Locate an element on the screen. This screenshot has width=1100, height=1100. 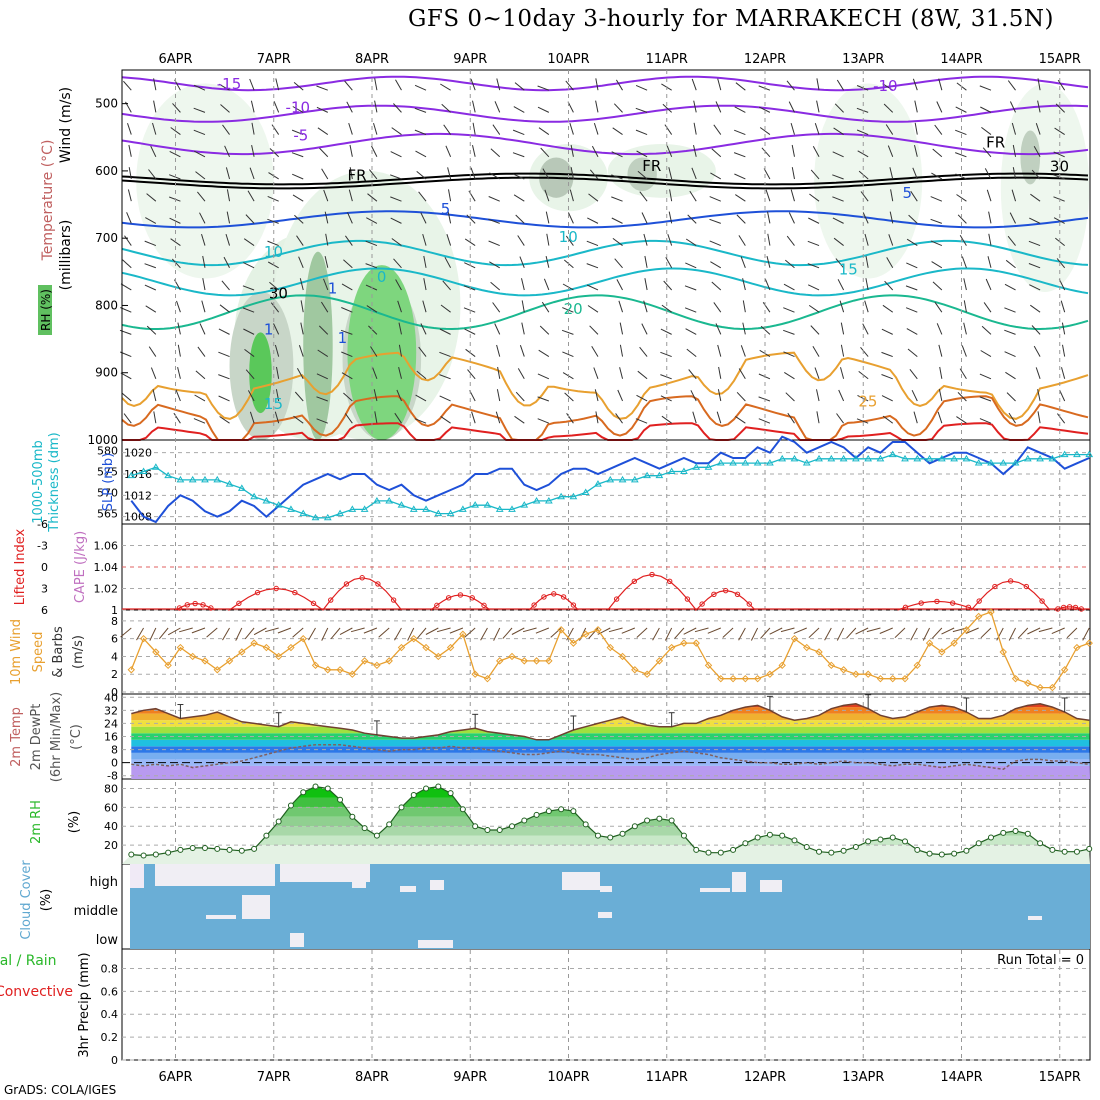
ua-ytick: 800 is located at coordinates (106, 305).